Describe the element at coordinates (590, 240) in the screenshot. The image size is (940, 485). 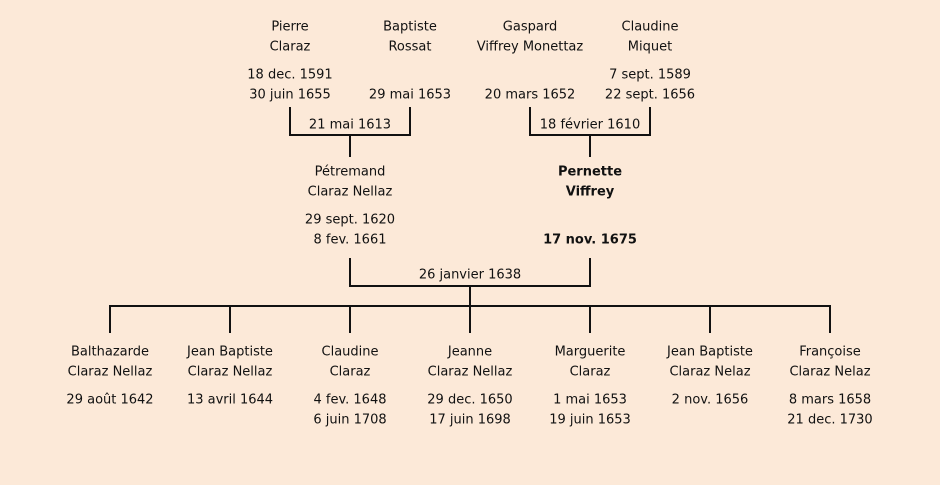
I see `person-date: 17 nov. 1675` at that location.